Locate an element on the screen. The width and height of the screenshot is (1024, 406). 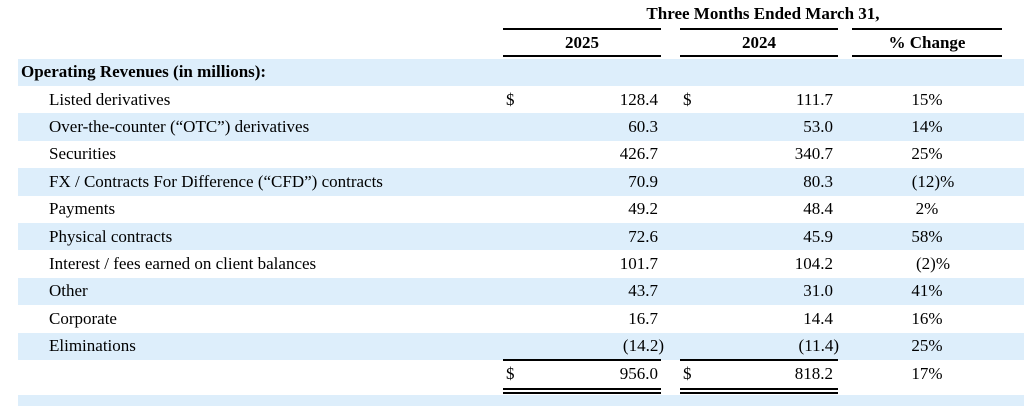
row-value-2025: 426.7 is located at coordinates (638, 154).